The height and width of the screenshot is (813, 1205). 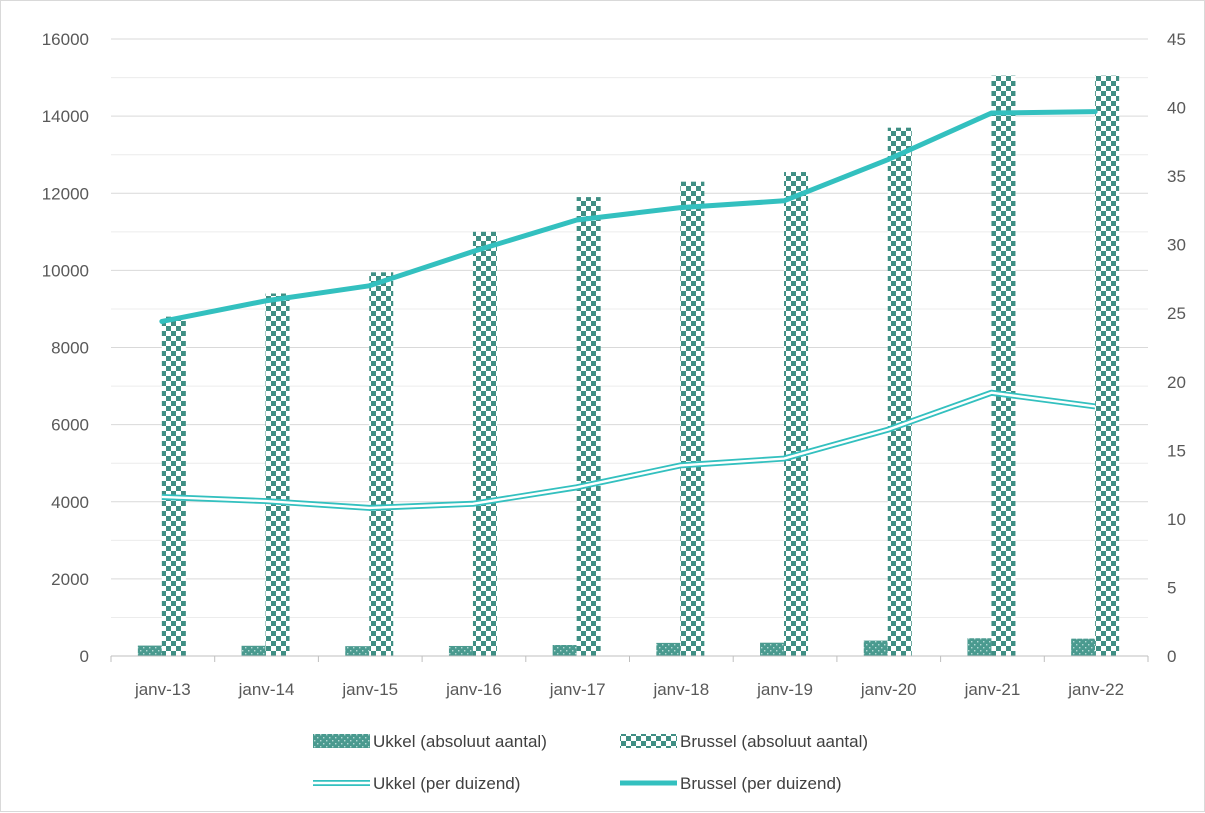 What do you see at coordinates (266, 689) in the screenshot?
I see `x-tick-label: janv-14` at bounding box center [266, 689].